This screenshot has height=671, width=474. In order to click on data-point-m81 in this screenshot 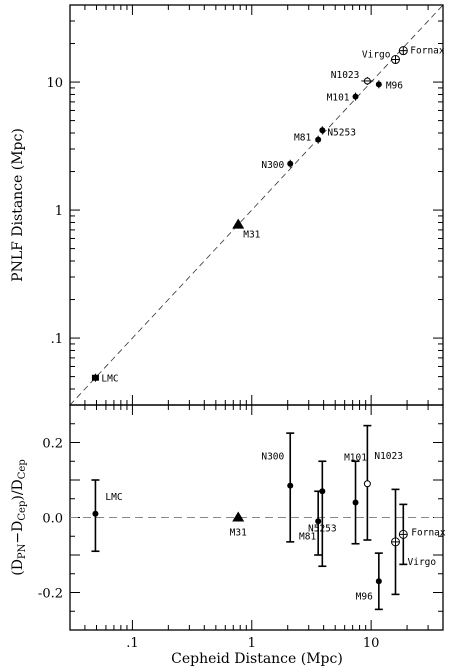, I will do `click(318, 139)`.